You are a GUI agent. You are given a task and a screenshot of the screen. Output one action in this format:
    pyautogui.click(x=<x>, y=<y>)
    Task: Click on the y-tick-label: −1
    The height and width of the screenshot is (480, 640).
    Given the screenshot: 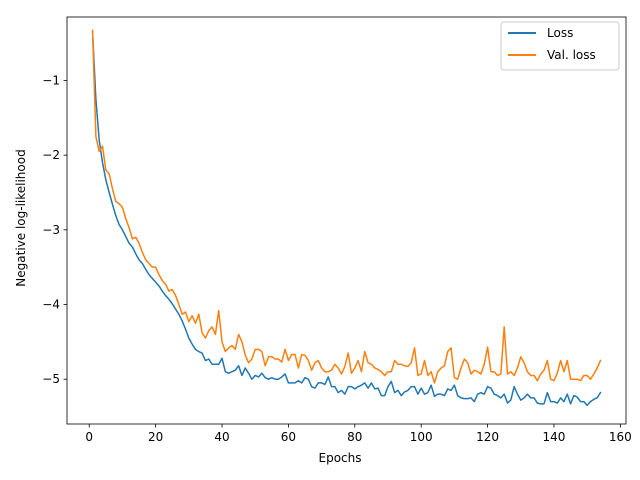 What is the action you would take?
    pyautogui.click(x=51, y=80)
    